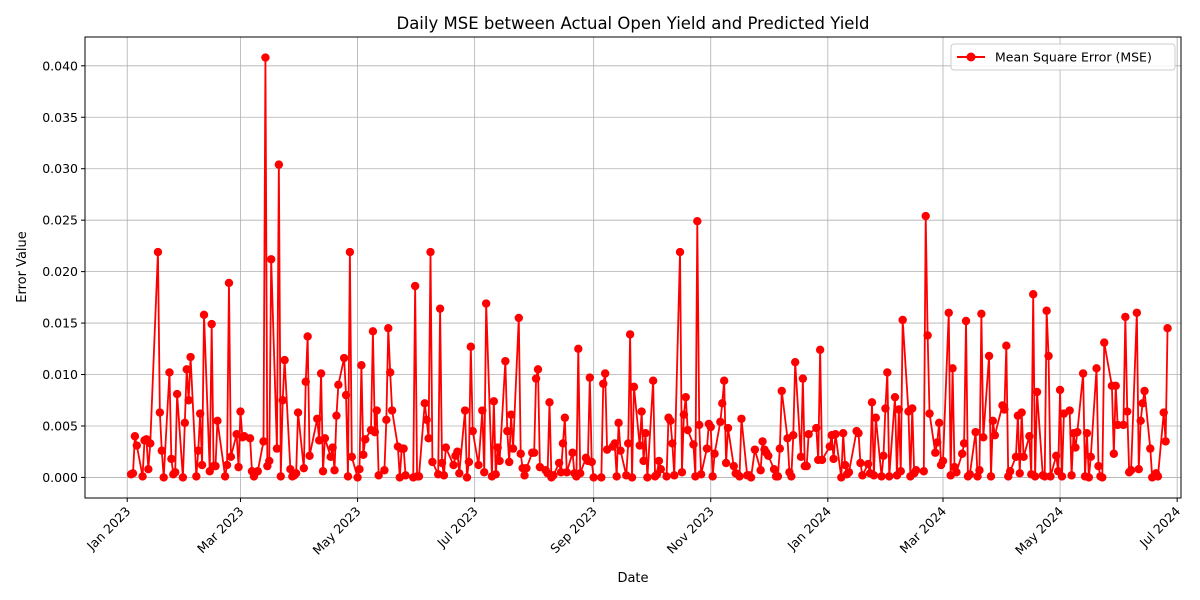  I want to click on y-tick-label: 0.040, so click(60, 65).